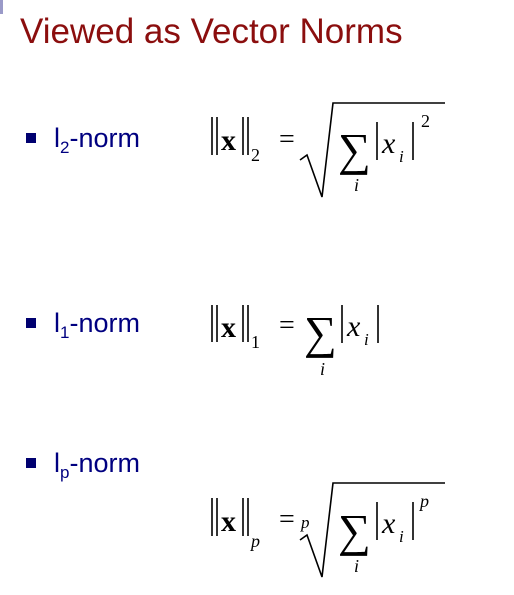 The image size is (514, 595). Describe the element at coordinates (305, 522) in the screenshot. I see `root-index: p` at that location.